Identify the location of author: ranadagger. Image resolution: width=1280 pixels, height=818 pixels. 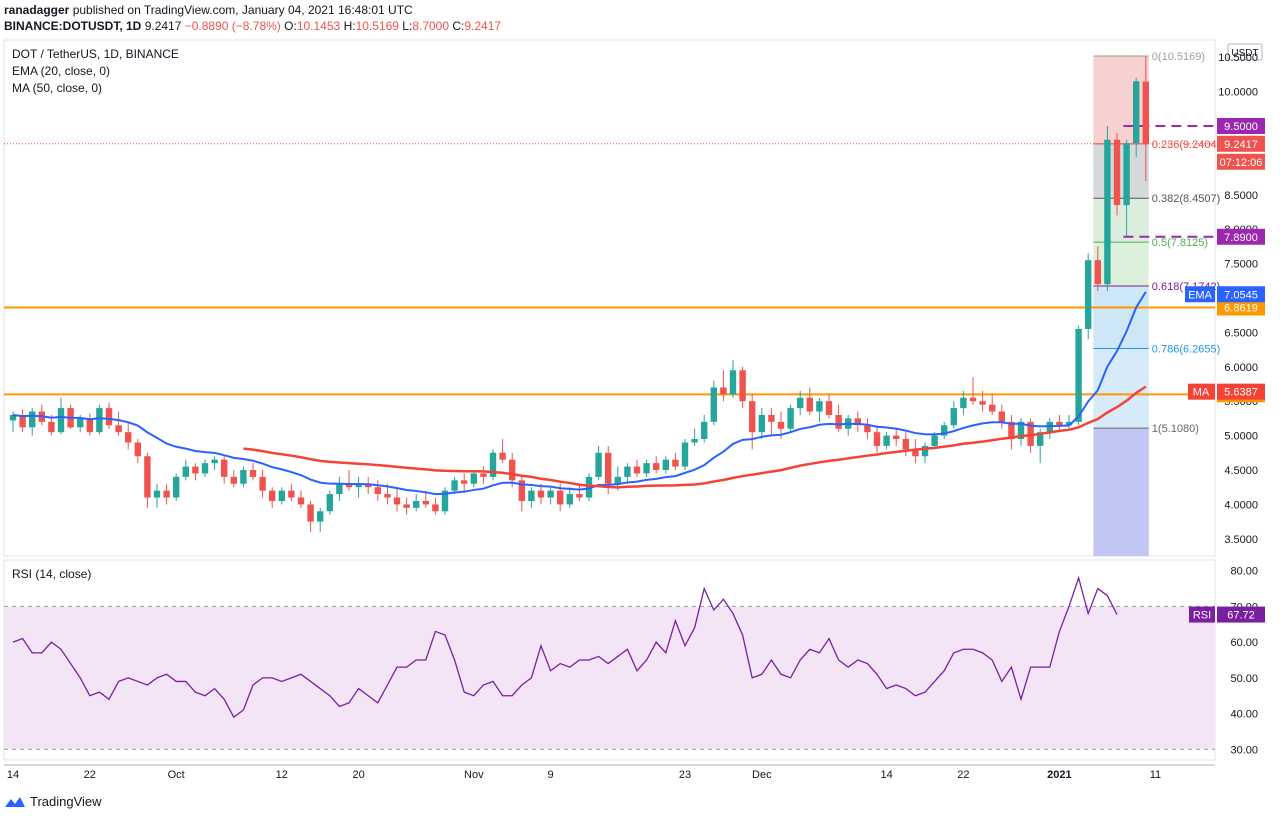
(37, 10).